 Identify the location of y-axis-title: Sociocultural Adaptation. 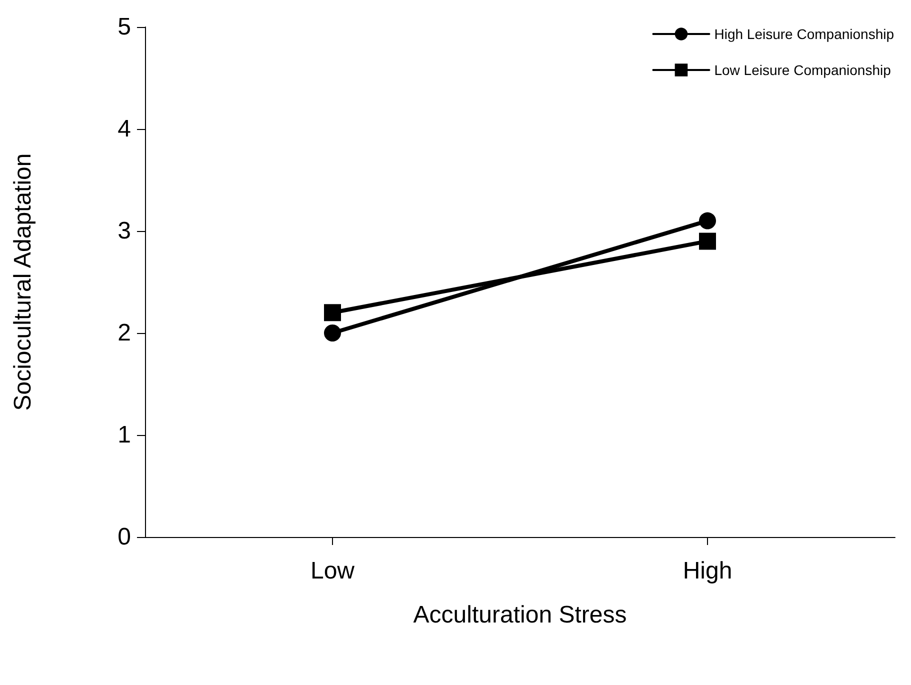
(23, 282).